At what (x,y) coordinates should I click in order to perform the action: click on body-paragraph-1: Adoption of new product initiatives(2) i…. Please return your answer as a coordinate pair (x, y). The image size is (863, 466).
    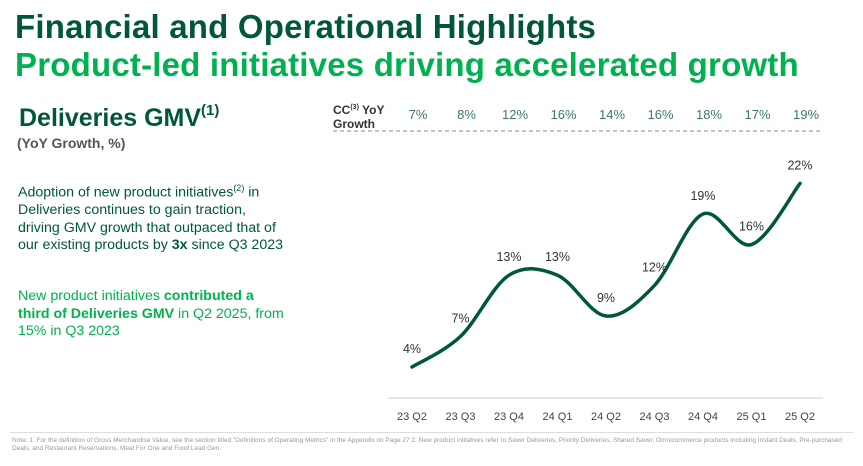
    Looking at the image, I should click on (150, 218).